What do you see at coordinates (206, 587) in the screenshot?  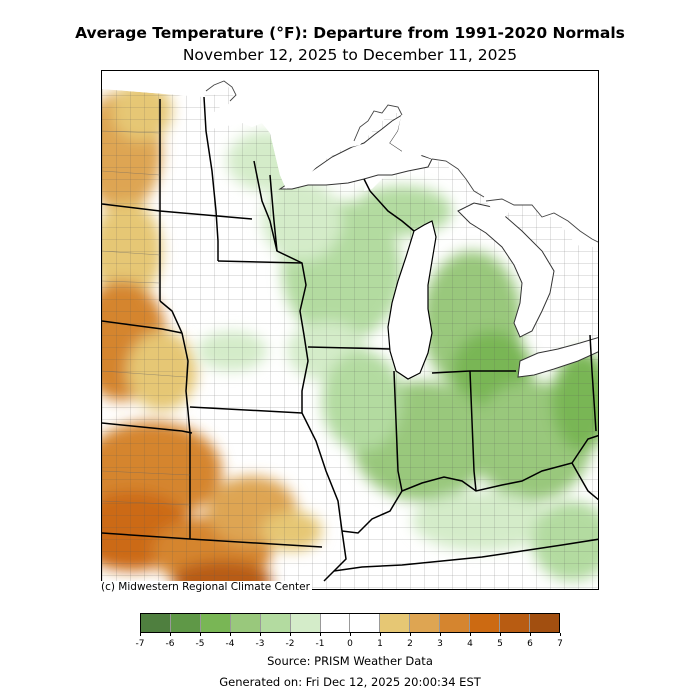 I see `map-credit: (c) Midwestern Regional Climate Center` at bounding box center [206, 587].